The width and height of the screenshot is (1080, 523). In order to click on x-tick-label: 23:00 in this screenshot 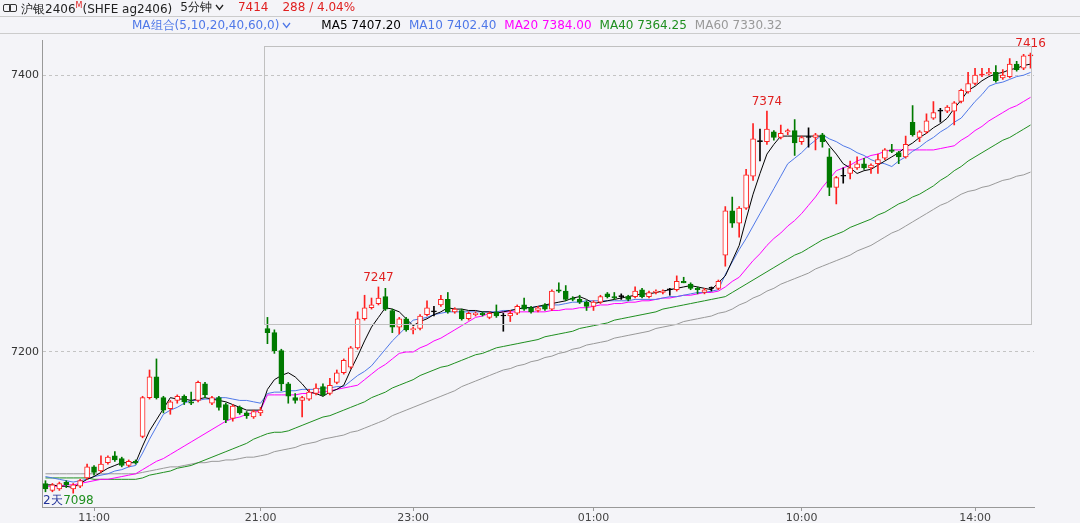, I will do `click(413, 517)`.